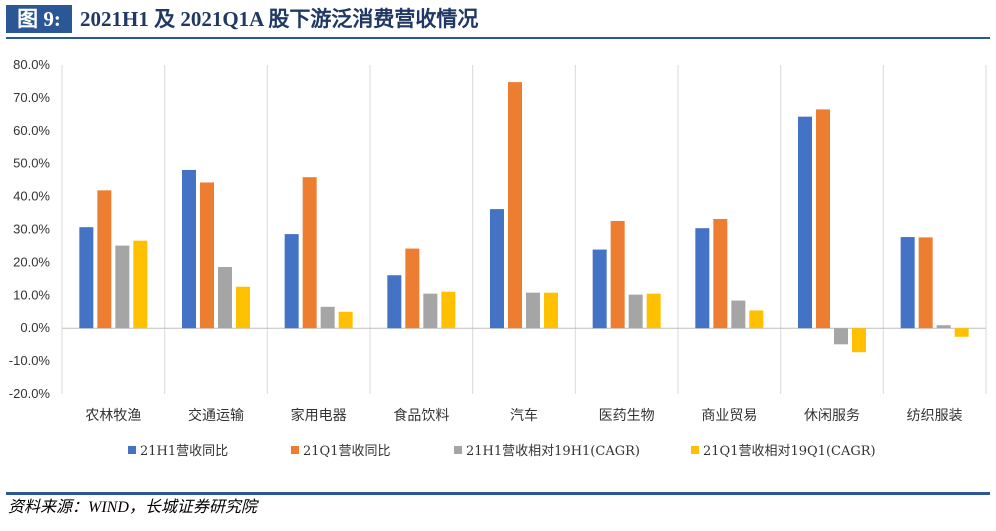 The width and height of the screenshot is (996, 531). I want to click on legend-item: 21Q1营收相对19Q1(CAGR), so click(783, 451).